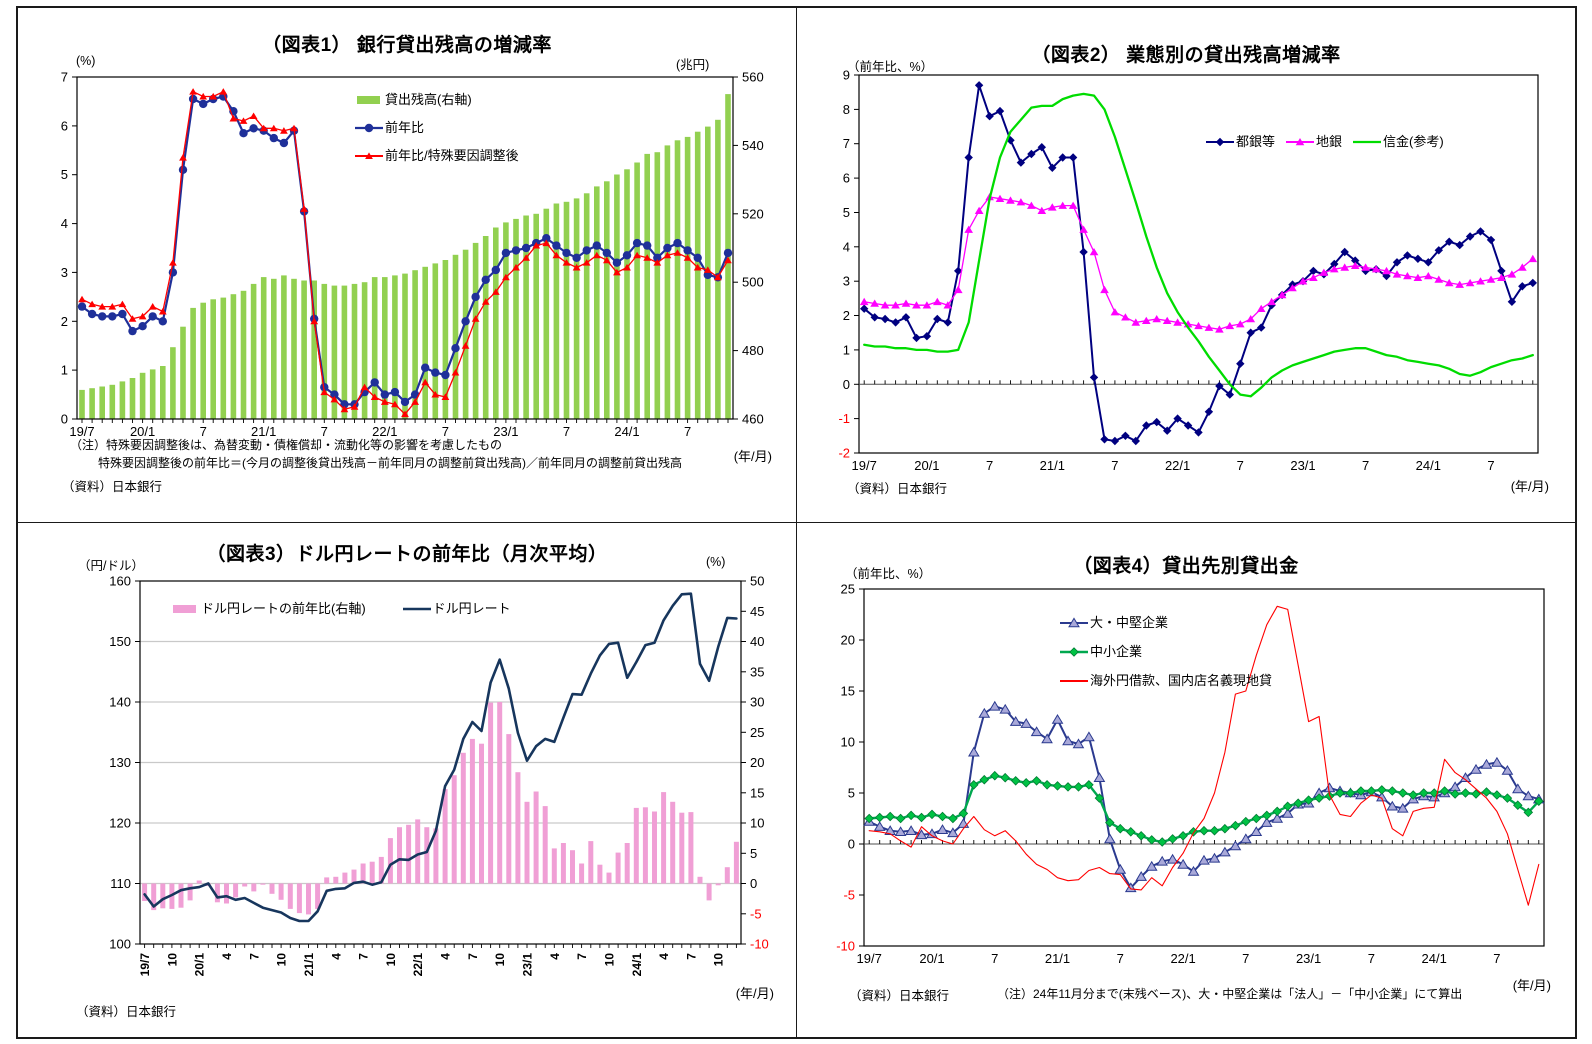 The height and width of the screenshot is (1044, 1592). Describe the element at coordinates (1116, 651) in the screenshot. I see `series-label: 中小企業` at that location.